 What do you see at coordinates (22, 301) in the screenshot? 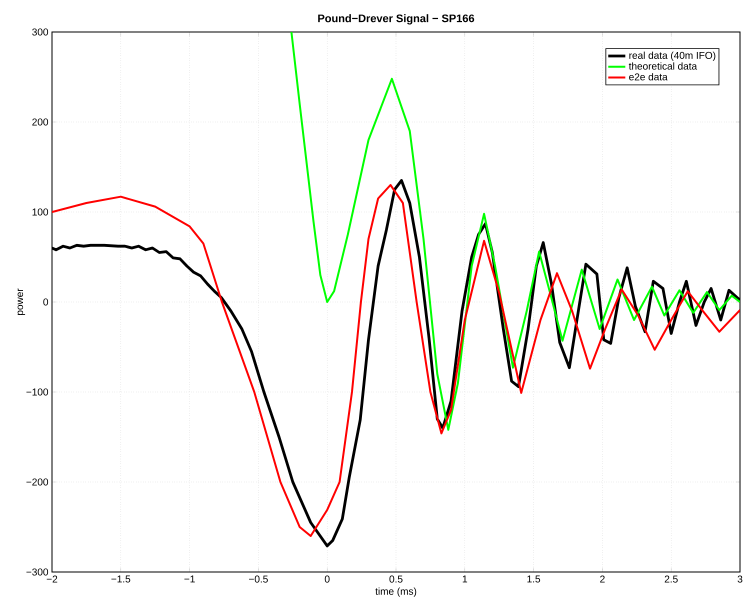
I see `y-axis-title: power` at bounding box center [22, 301].